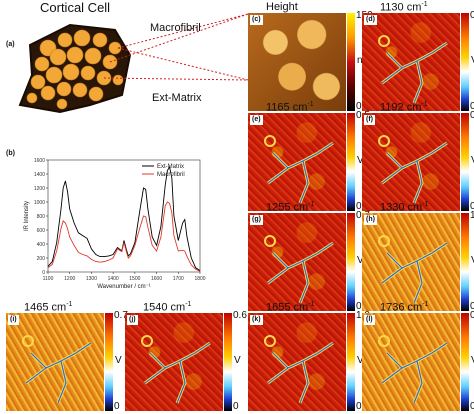 Image resolution: width=474 pixels, height=414 pixels. I want to click on map-title-text: 1255 cm, so click(287, 207).